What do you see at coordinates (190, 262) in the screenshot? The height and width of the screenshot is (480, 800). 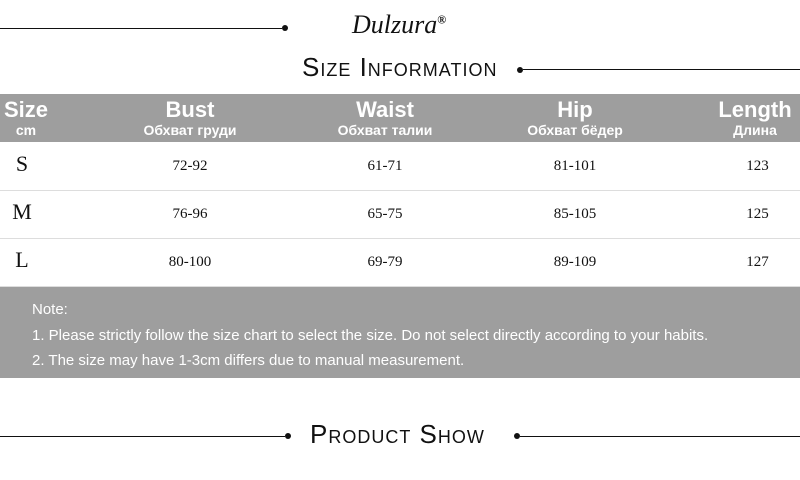 I see `cell-bust: 80-100` at bounding box center [190, 262].